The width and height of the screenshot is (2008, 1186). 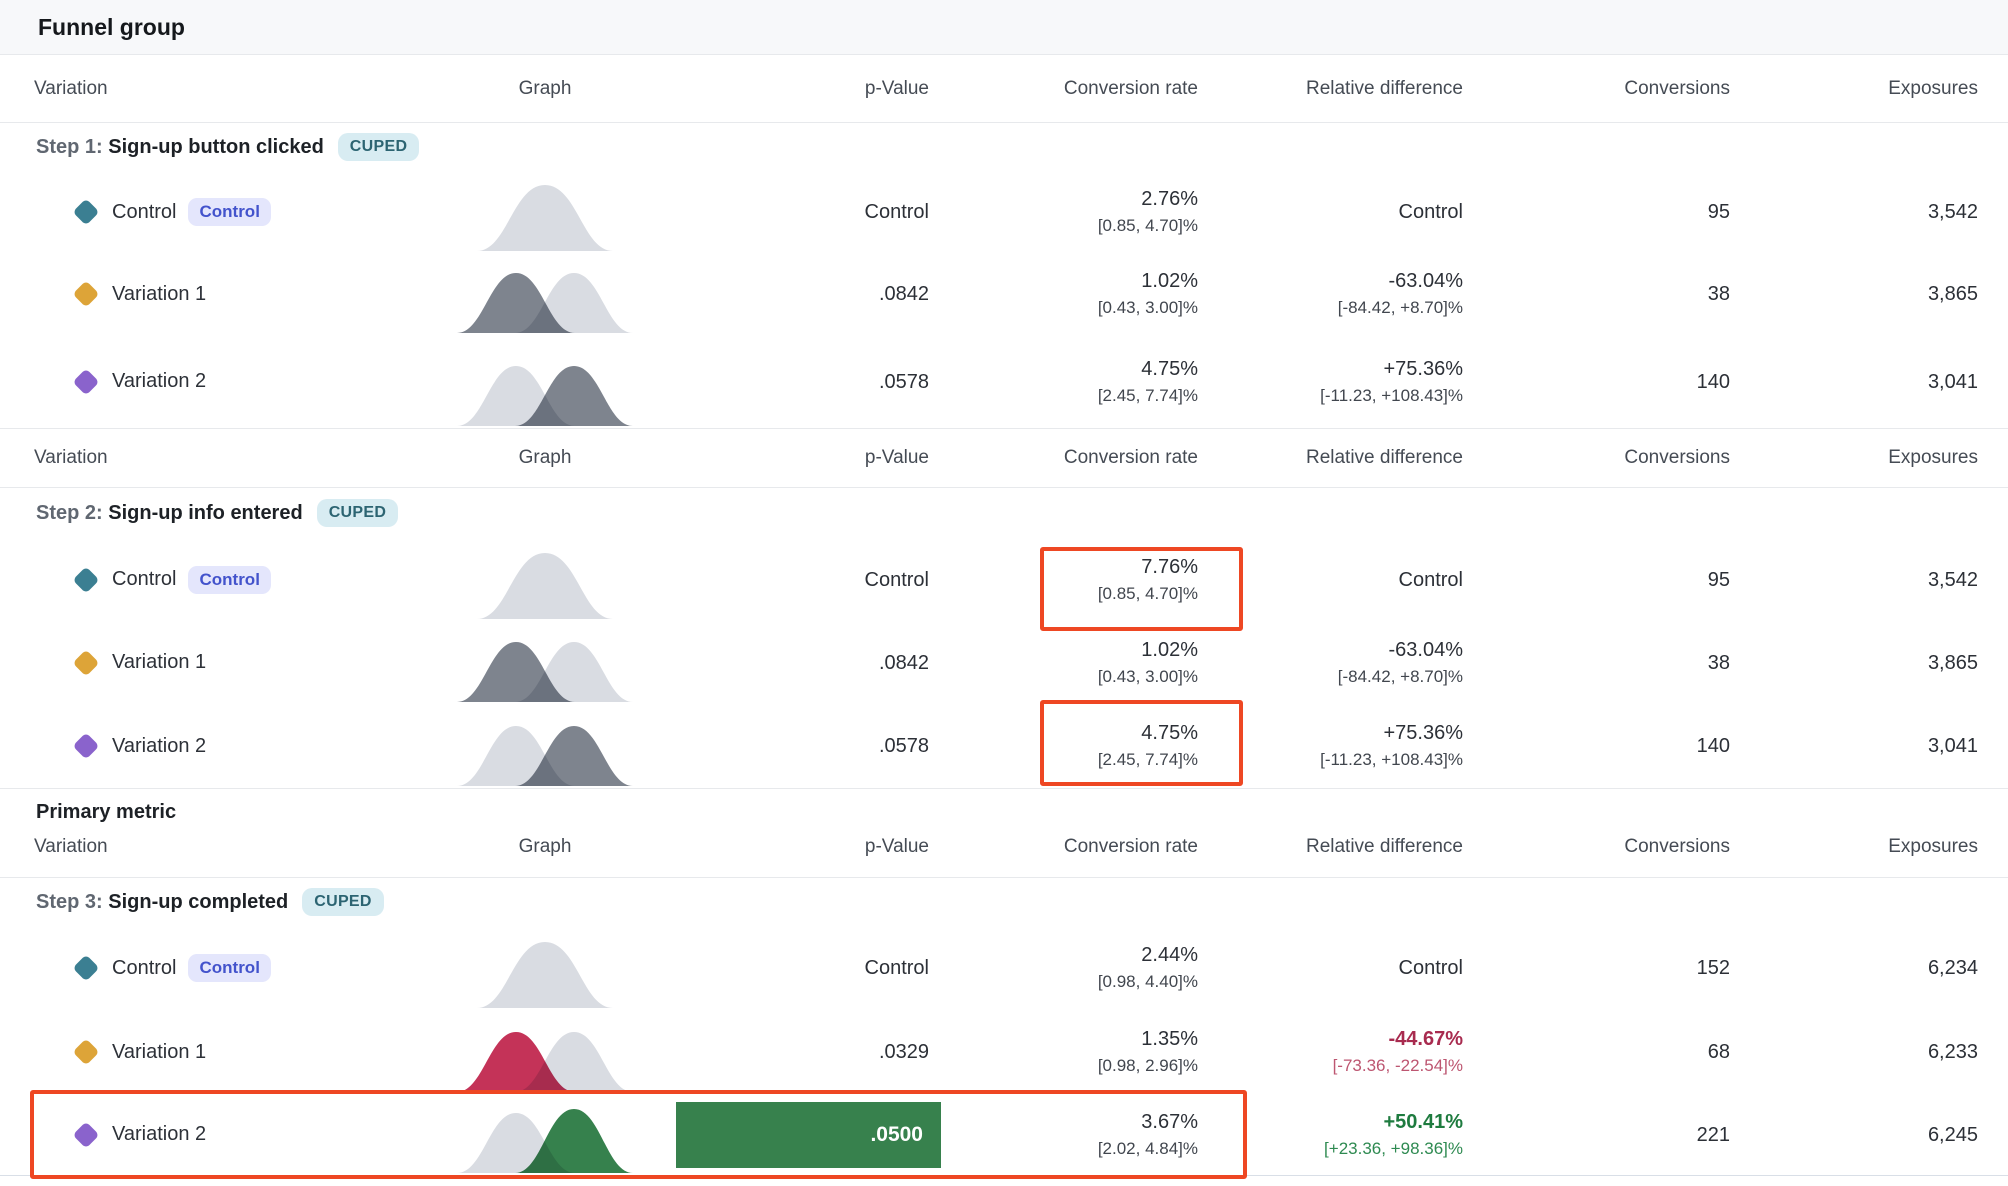 What do you see at coordinates (69, 146) in the screenshot?
I see `step-prefix: Step 1:` at bounding box center [69, 146].